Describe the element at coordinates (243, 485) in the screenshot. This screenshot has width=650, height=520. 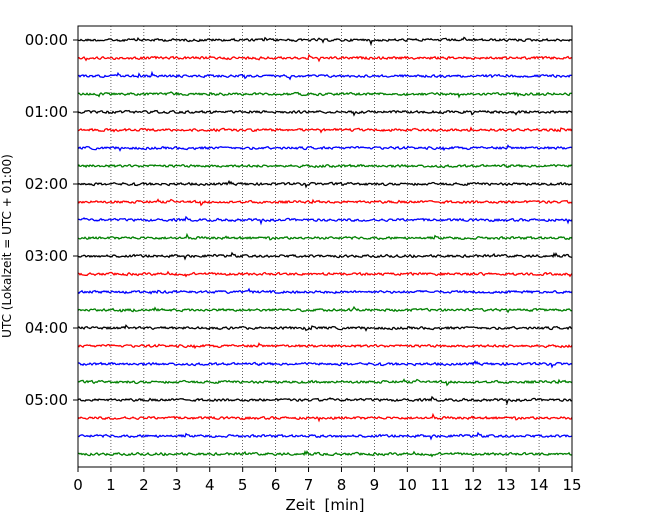
I see `x-tick-label: 5` at that location.